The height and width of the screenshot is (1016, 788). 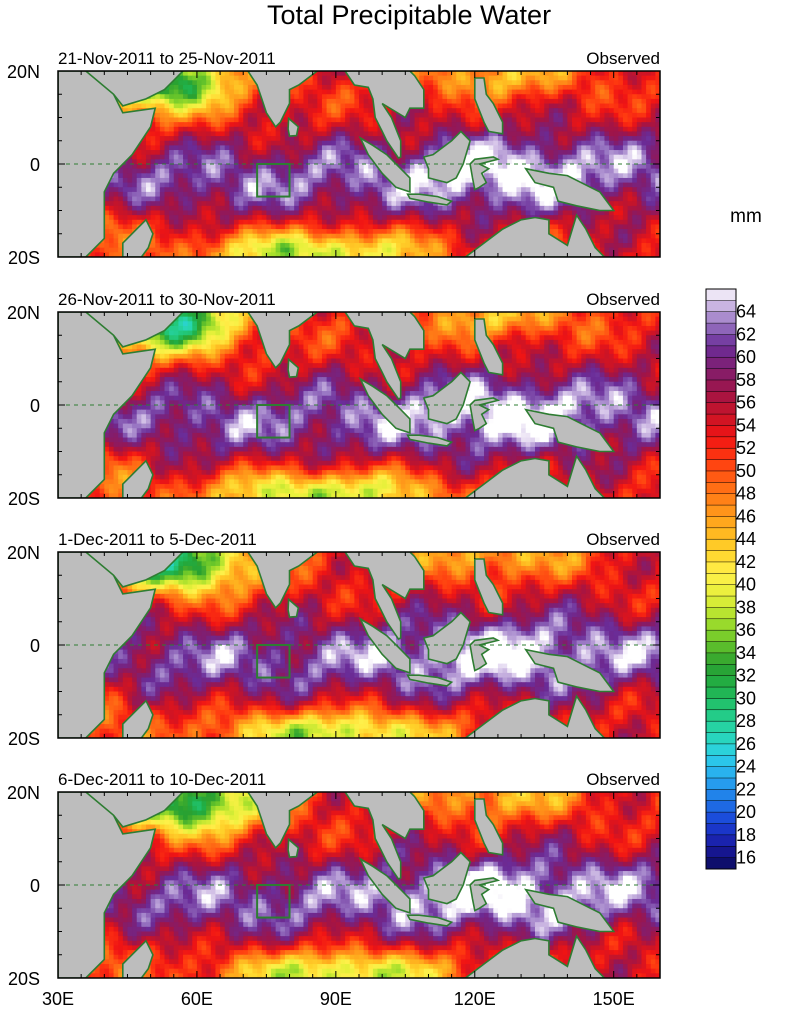 I want to click on land-mask, so click(x=337, y=645).